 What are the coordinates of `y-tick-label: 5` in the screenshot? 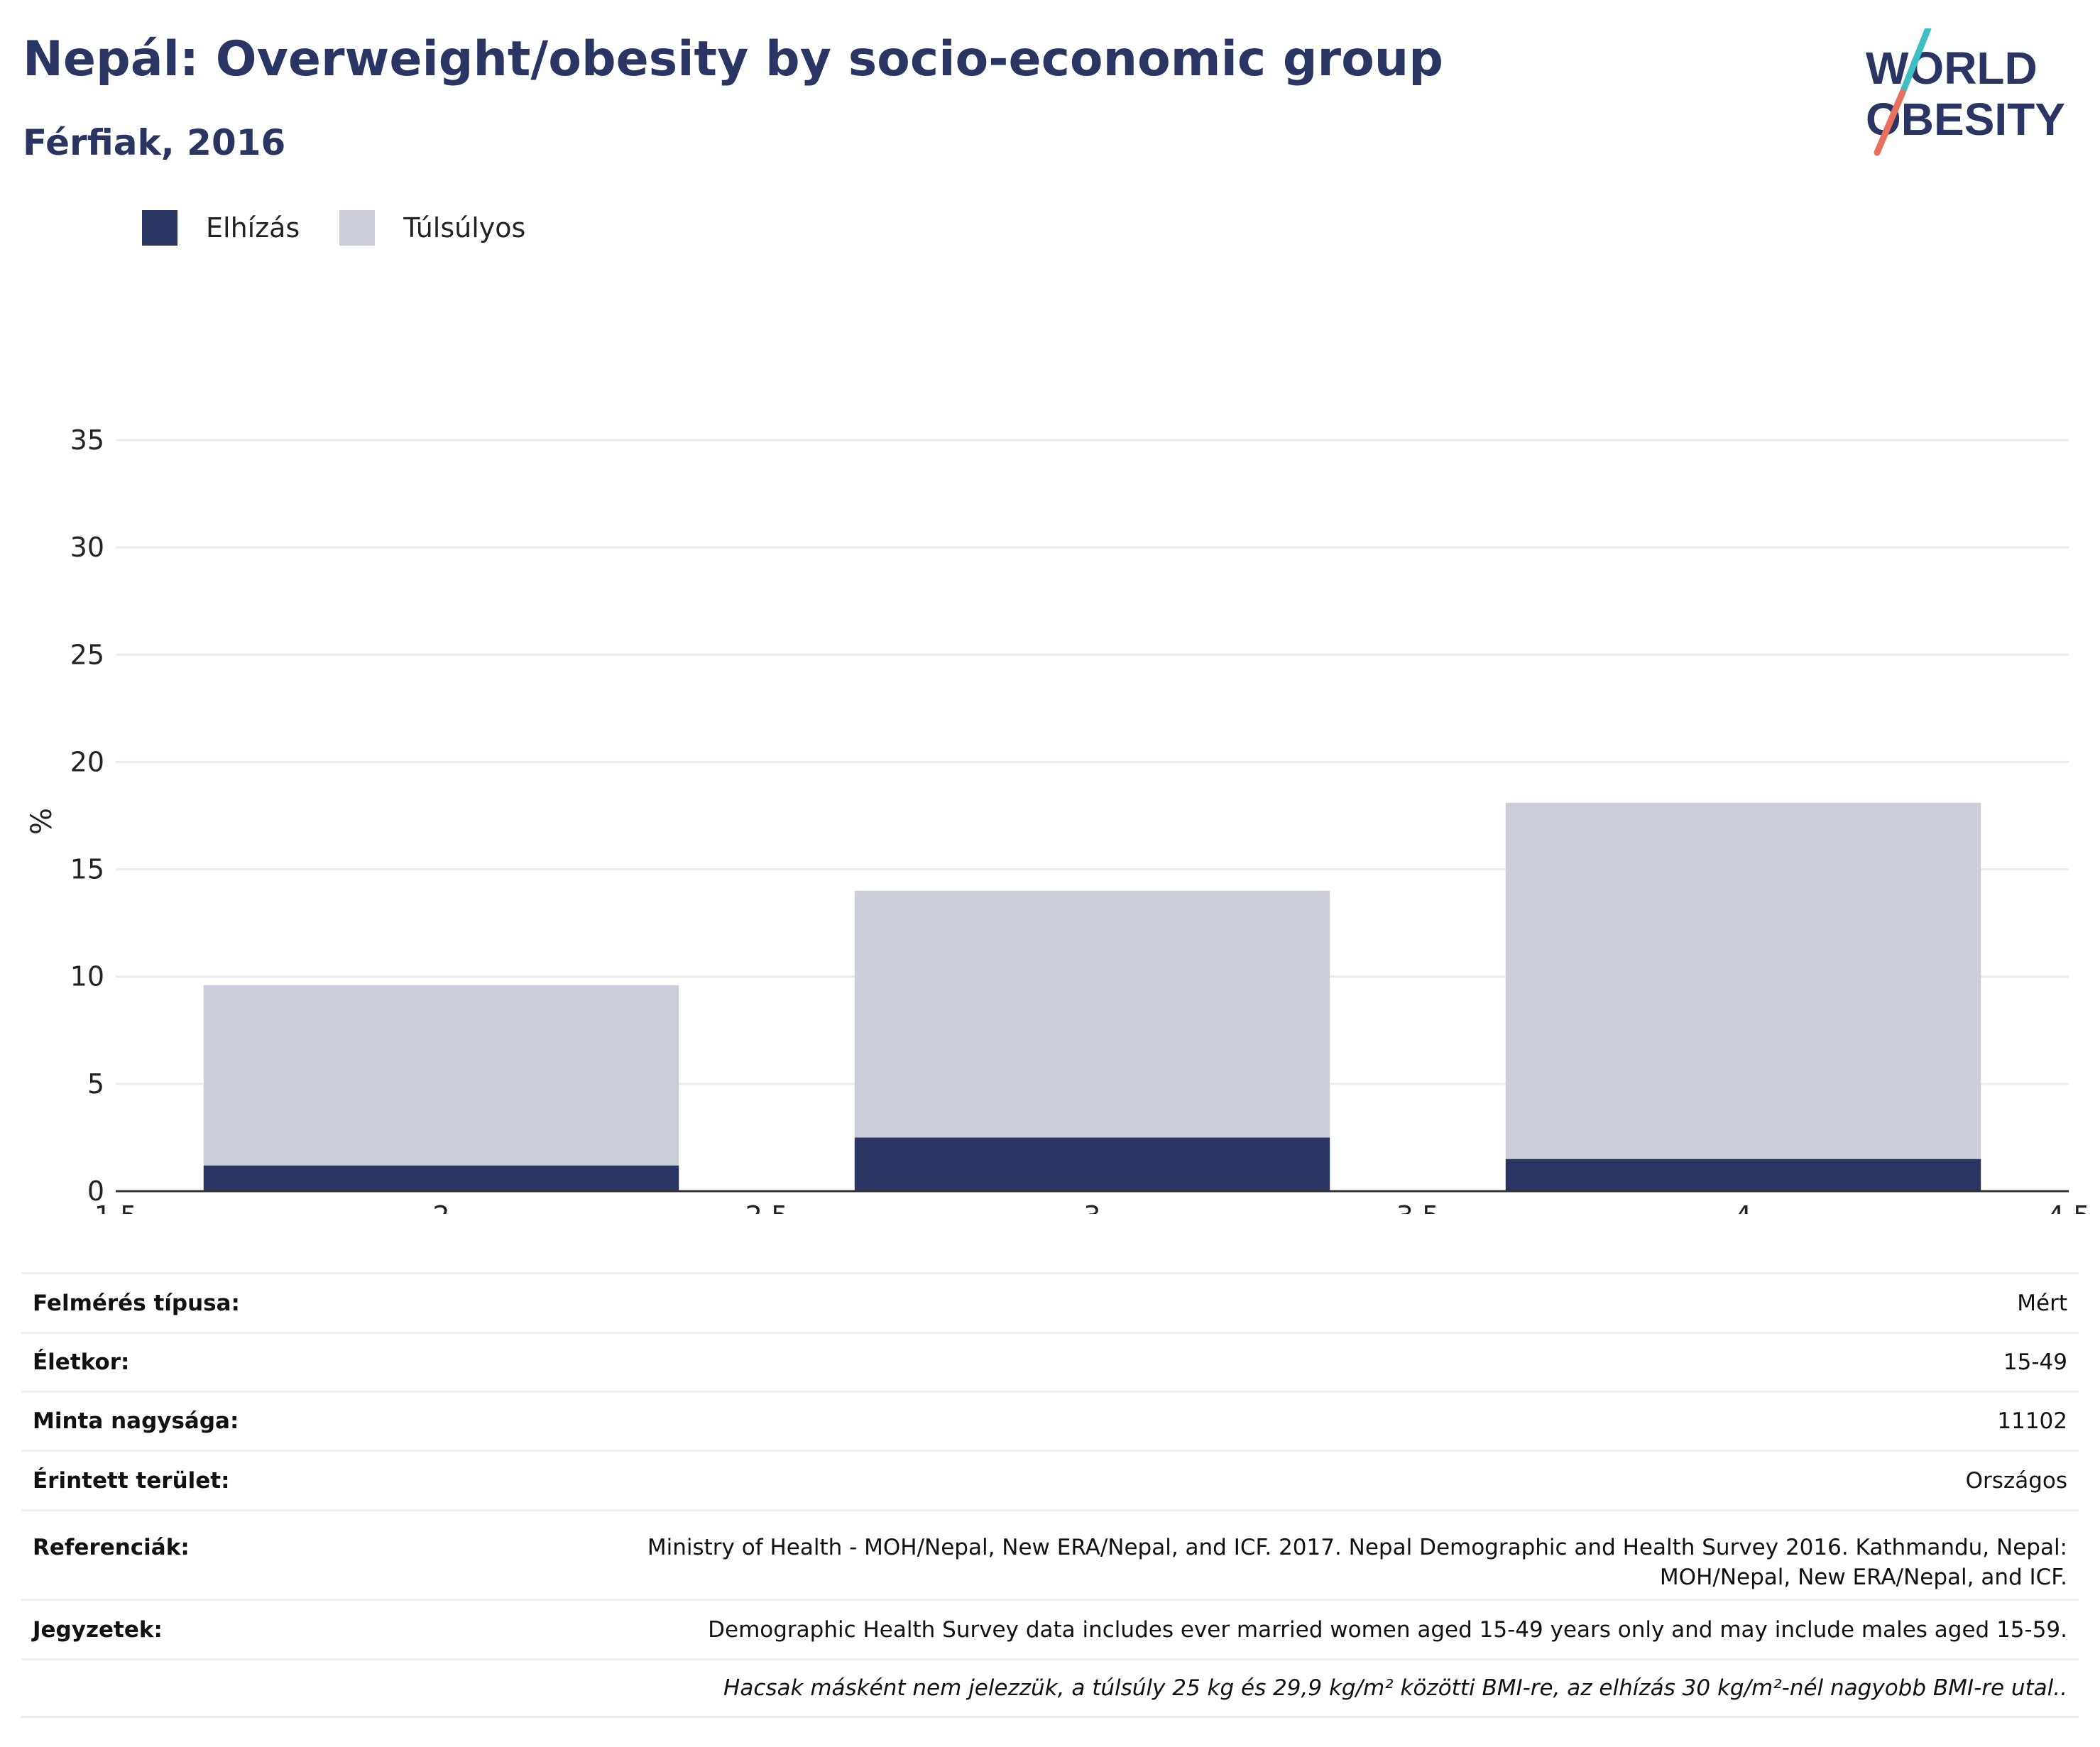 It's located at (95, 1084).